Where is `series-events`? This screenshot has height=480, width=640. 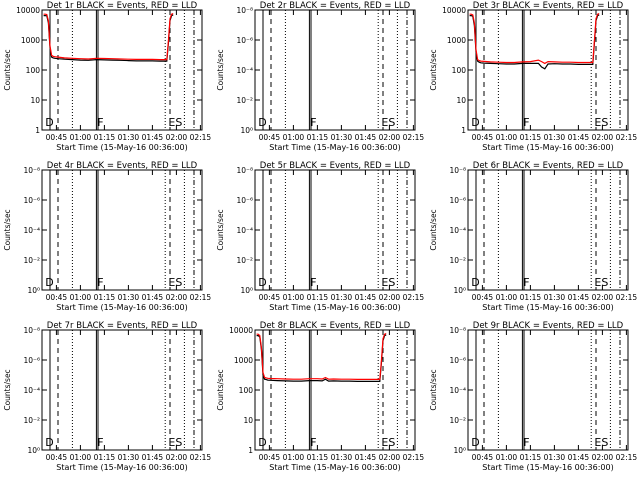
series-events is located at coordinates (108, 38).